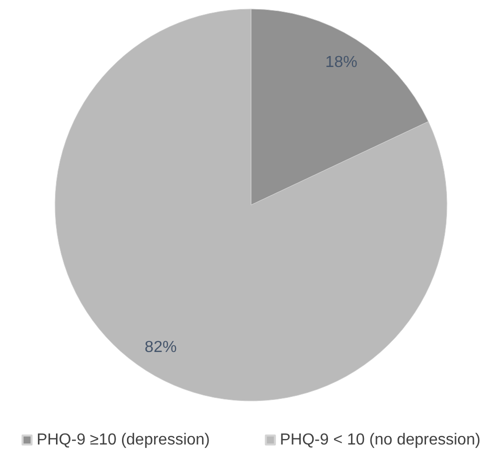  Describe the element at coordinates (341, 63) in the screenshot. I see `data-label: 18%` at that location.